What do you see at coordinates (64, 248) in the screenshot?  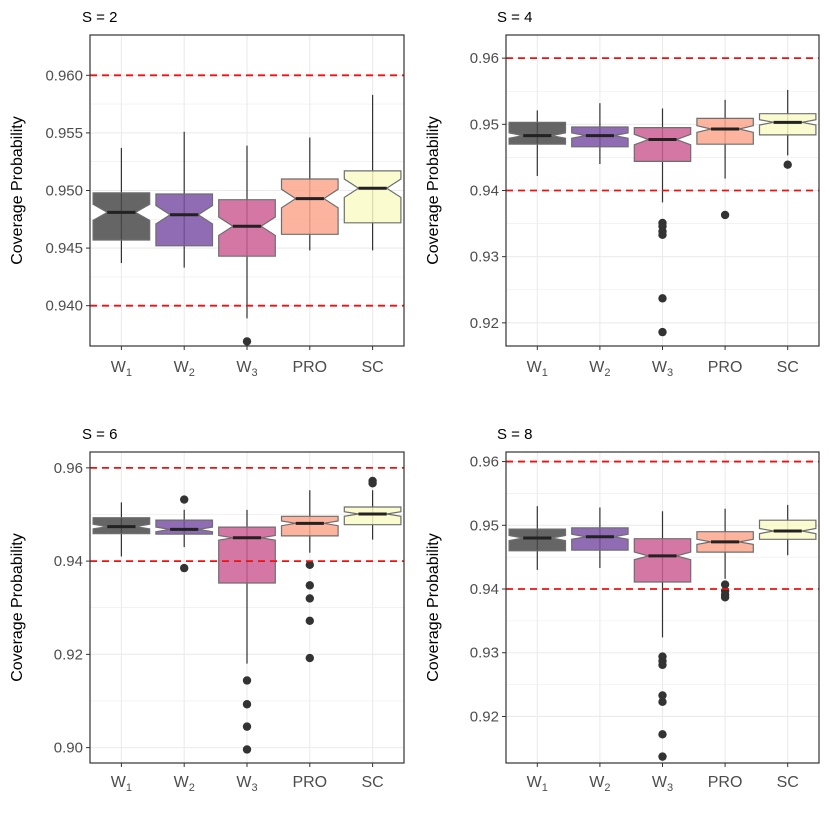 I see `y-tick-label: 0.945` at bounding box center [64, 248].